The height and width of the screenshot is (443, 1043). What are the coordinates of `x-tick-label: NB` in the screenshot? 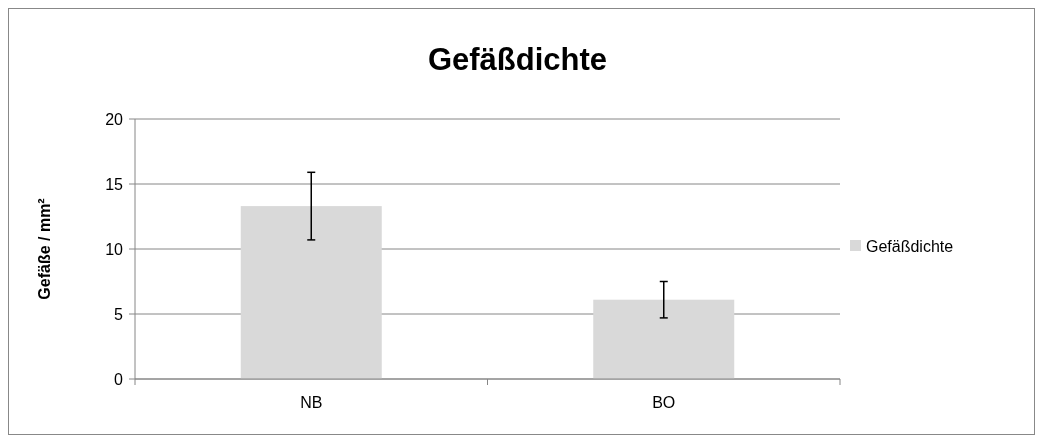 It's located at (311, 402).